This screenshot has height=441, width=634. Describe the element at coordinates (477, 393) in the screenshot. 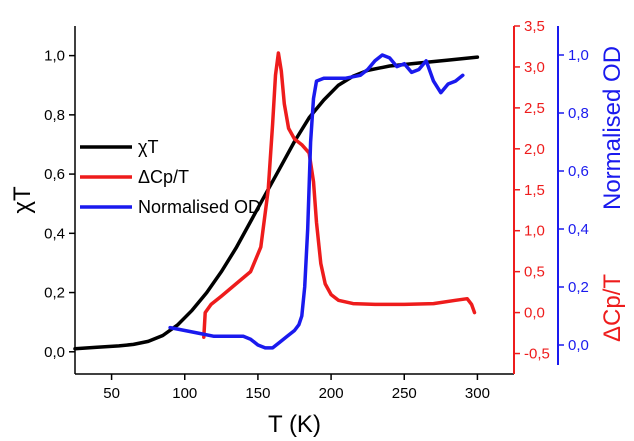

I see `x-axis-tick-label: 300` at that location.